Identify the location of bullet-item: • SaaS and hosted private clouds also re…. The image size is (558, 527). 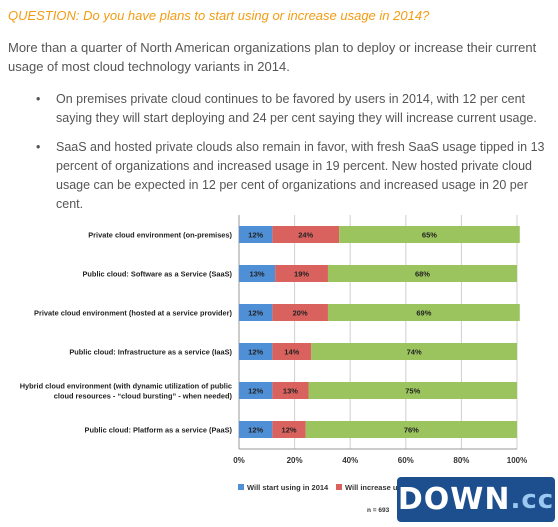
(291, 176).